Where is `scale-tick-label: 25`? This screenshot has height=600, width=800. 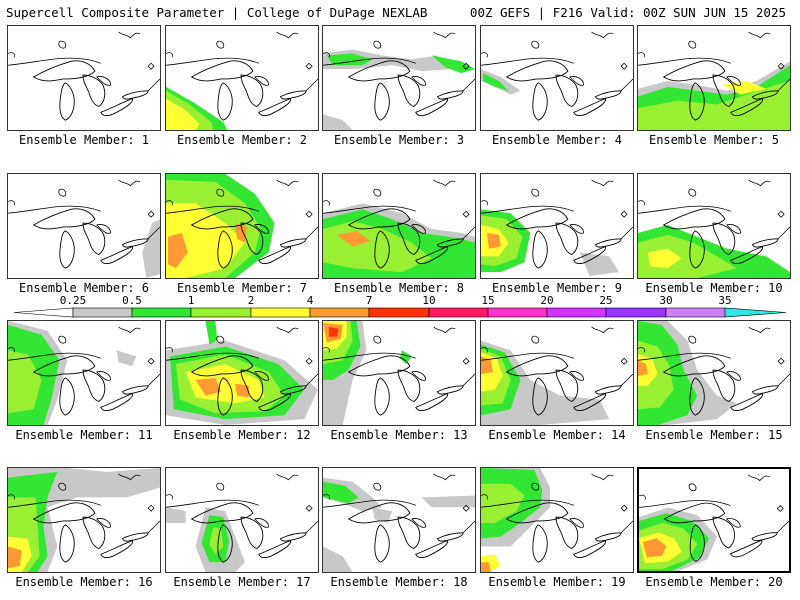 scale-tick-label: 25 is located at coordinates (606, 300).